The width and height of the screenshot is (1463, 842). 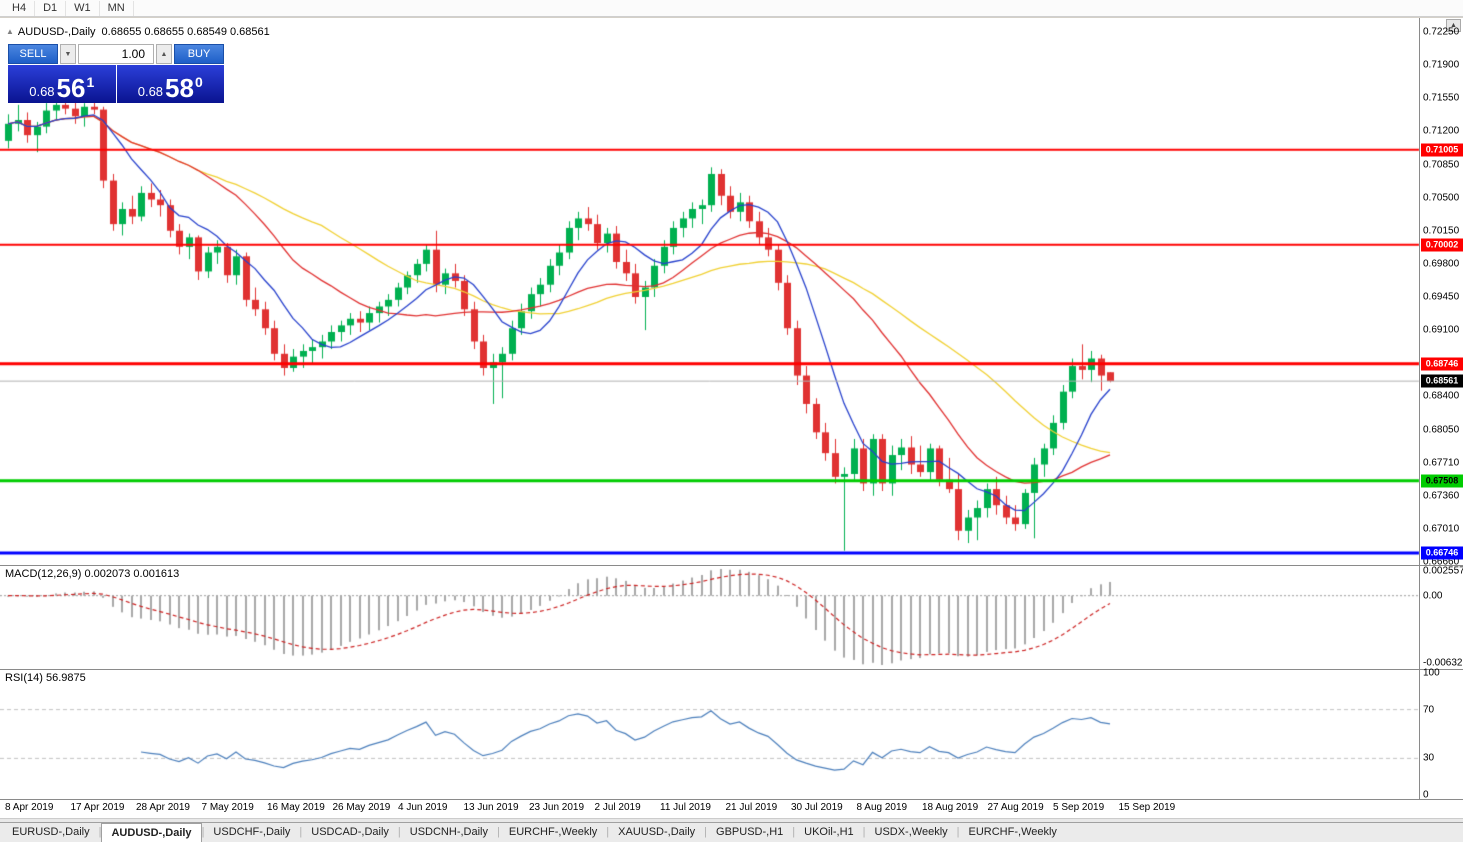 What do you see at coordinates (33, 54) in the screenshot?
I see `sell-button: SELL` at bounding box center [33, 54].